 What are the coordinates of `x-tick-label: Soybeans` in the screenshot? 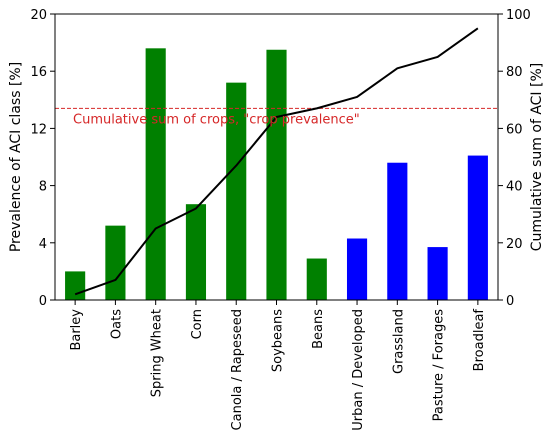 It's located at (278, 340).